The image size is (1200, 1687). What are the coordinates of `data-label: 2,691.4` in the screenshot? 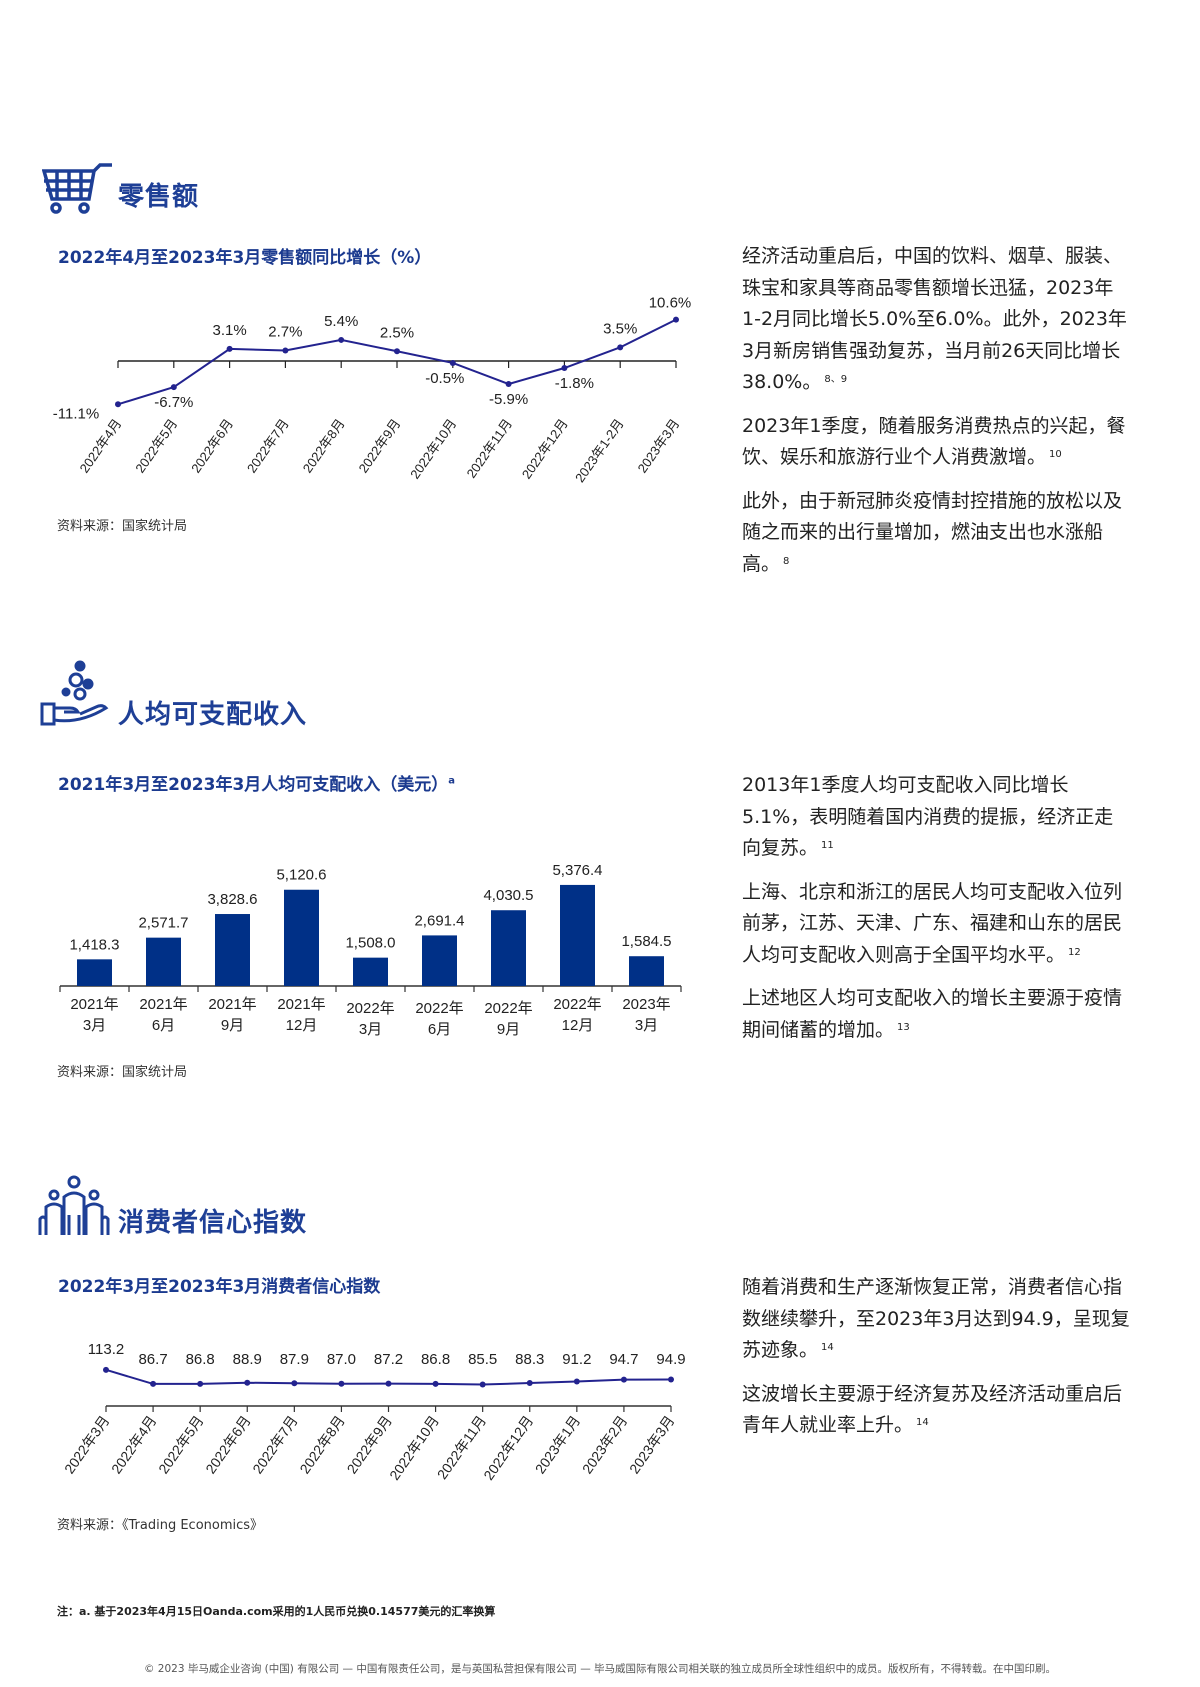 It's located at (439, 920).